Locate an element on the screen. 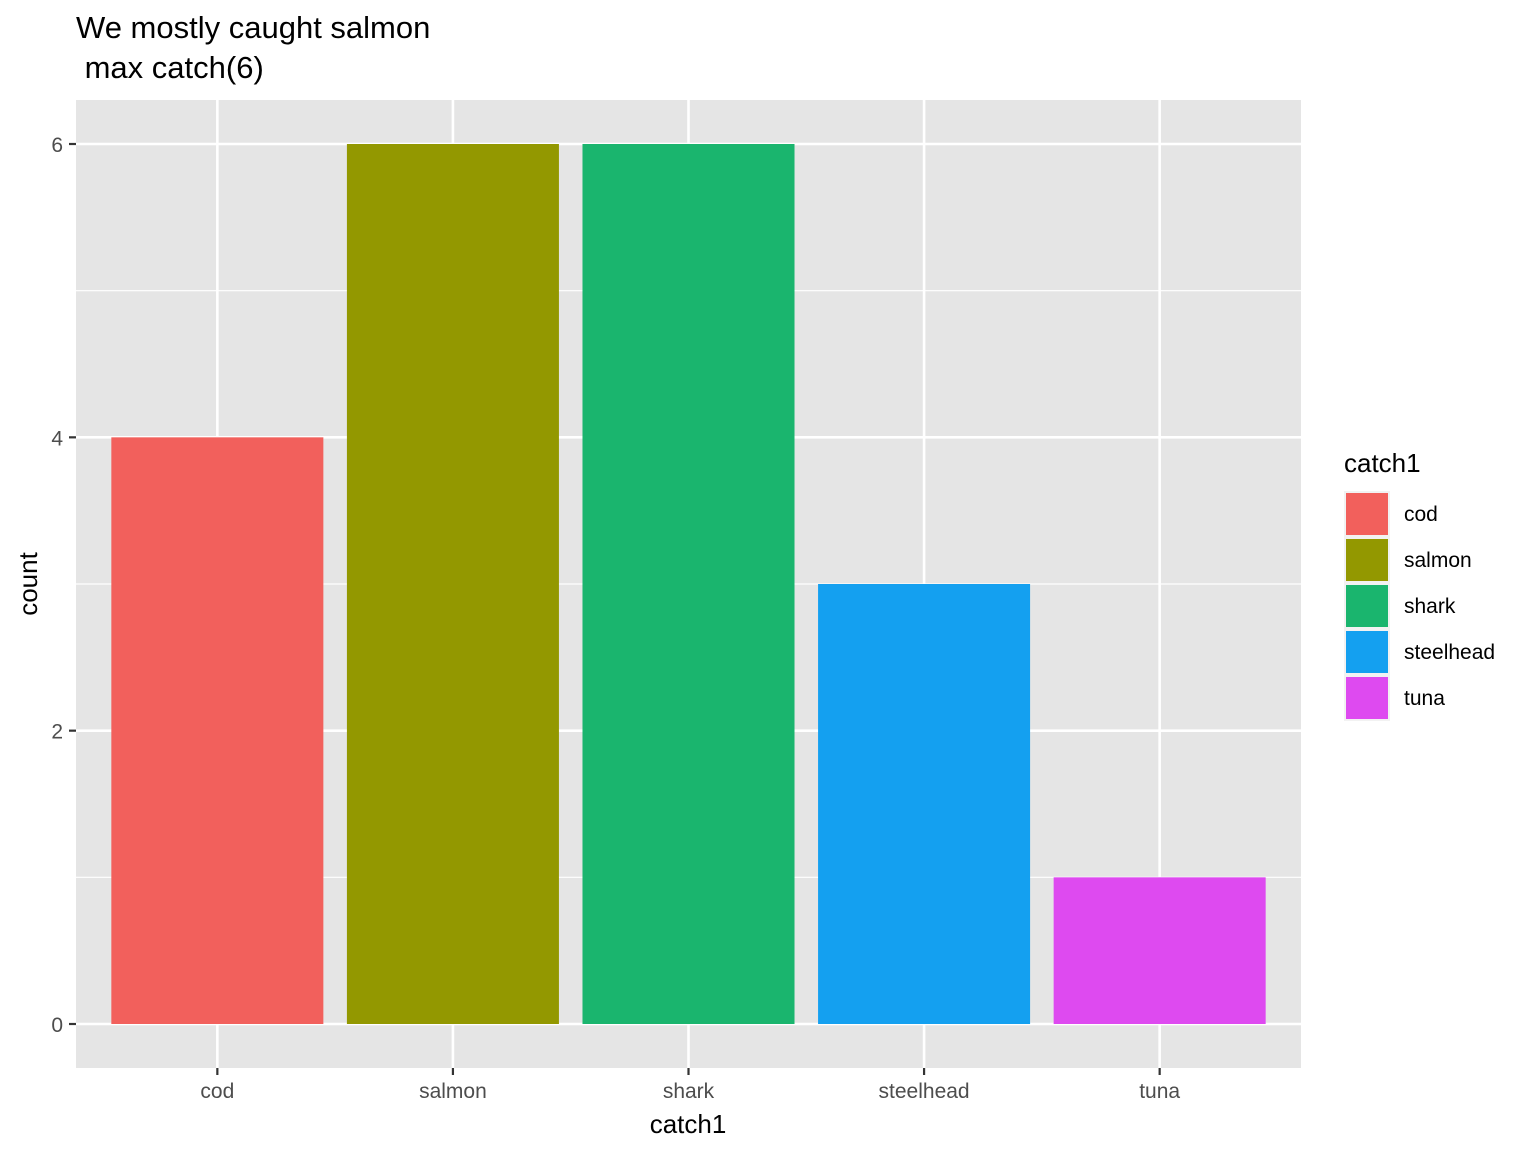 The height and width of the screenshot is (1152, 1536). chart-title-line-2: max catch(6) is located at coordinates (170, 67).